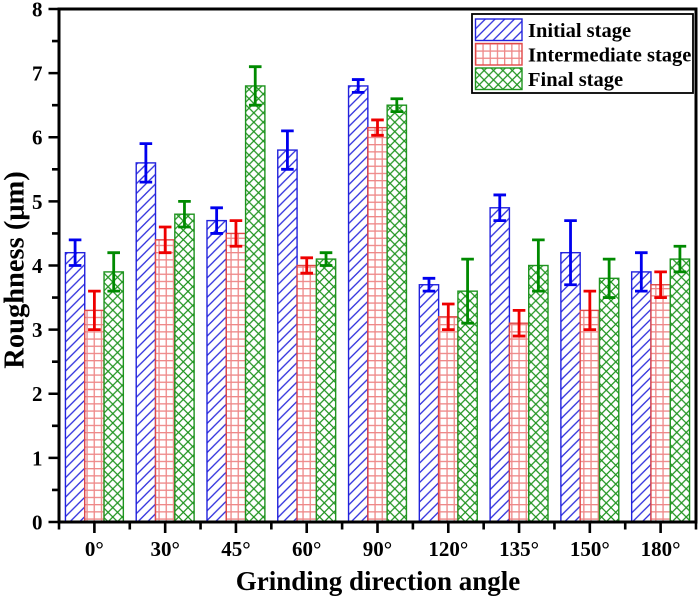  Describe the element at coordinates (37, 138) in the screenshot. I see `svg-text: 6` at that location.